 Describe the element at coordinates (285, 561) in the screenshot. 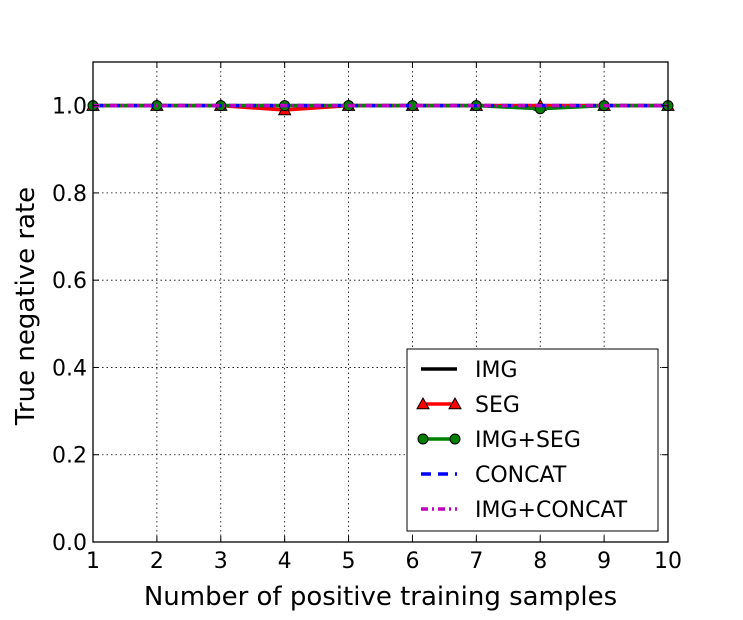

I see `x-tick-label: 4` at that location.